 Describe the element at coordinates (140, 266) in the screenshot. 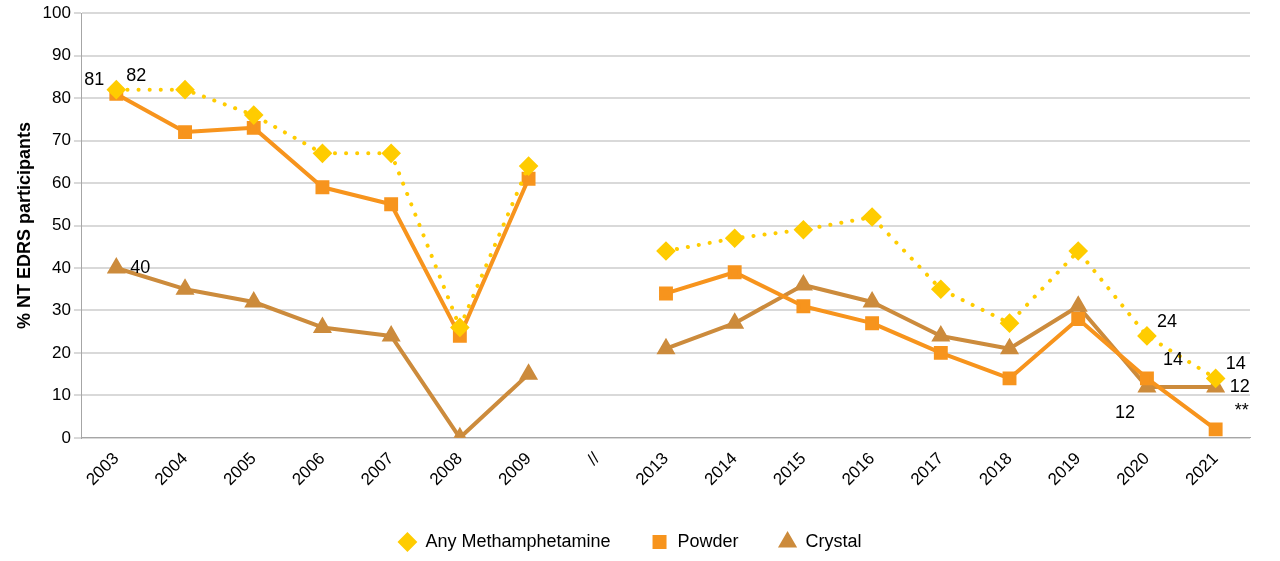

I see `data-label: 40` at that location.